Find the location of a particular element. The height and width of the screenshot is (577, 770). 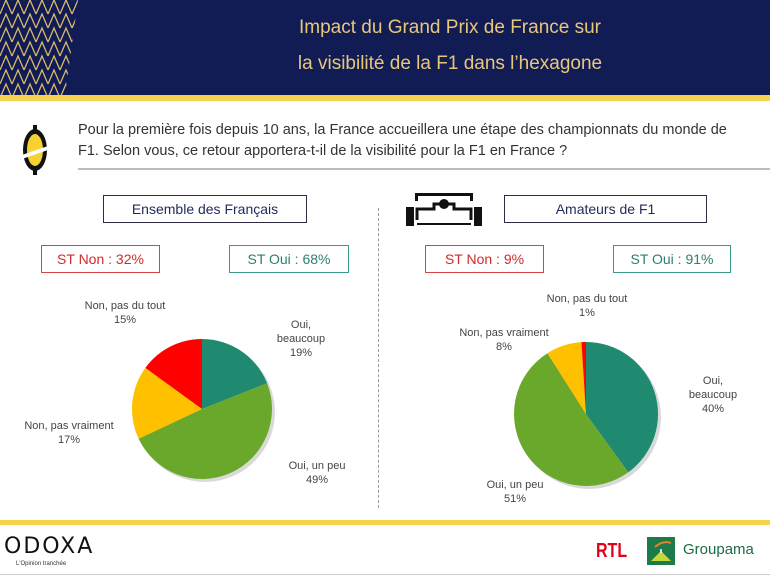

odoxa-tagline: L'Opinion tranchée is located at coordinates (41, 564).